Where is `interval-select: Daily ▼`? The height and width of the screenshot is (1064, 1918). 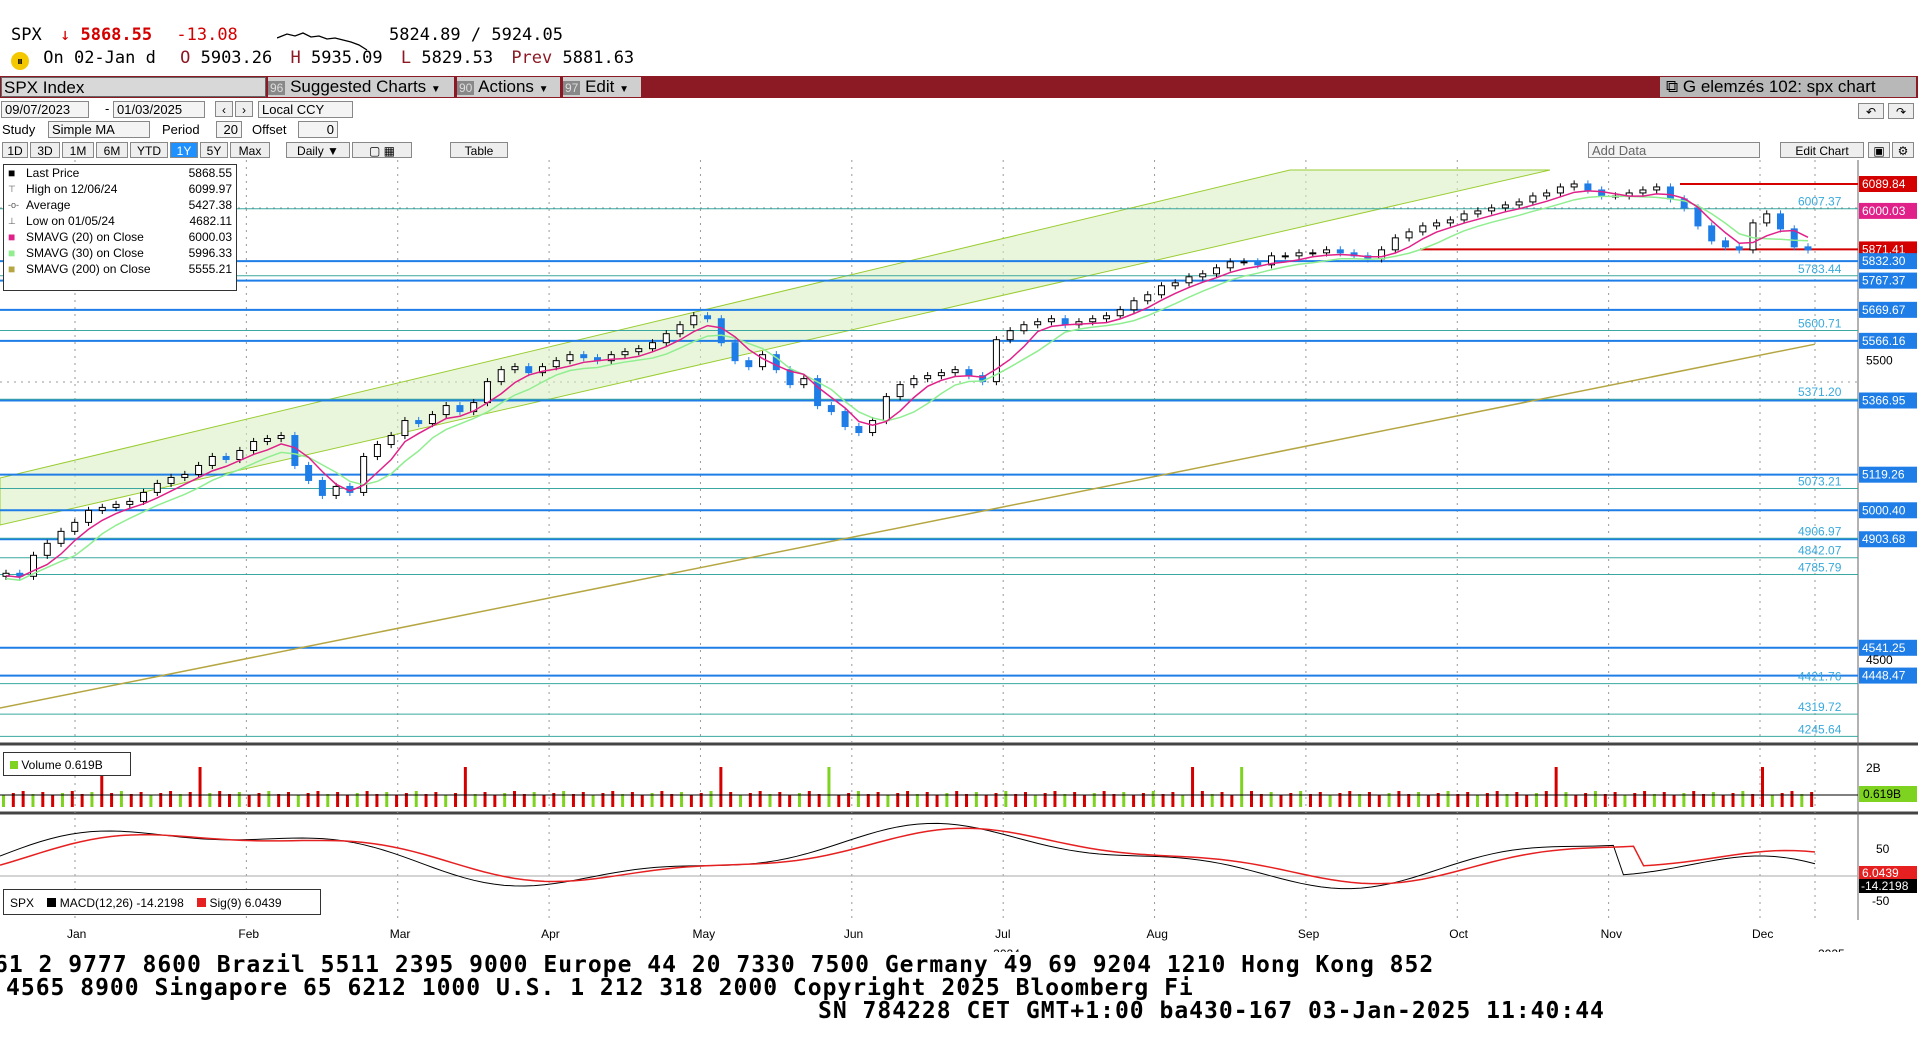 interval-select: Daily ▼ is located at coordinates (318, 150).